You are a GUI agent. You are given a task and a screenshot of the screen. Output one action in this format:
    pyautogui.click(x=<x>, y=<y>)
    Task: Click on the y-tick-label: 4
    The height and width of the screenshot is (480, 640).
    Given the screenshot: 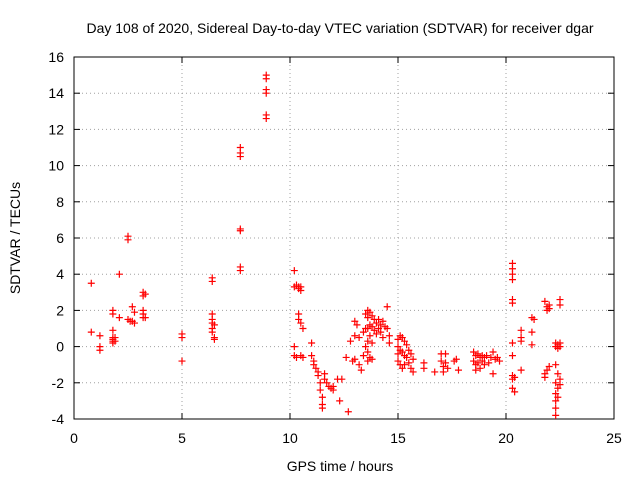 What is the action you would take?
    pyautogui.click(x=60, y=274)
    